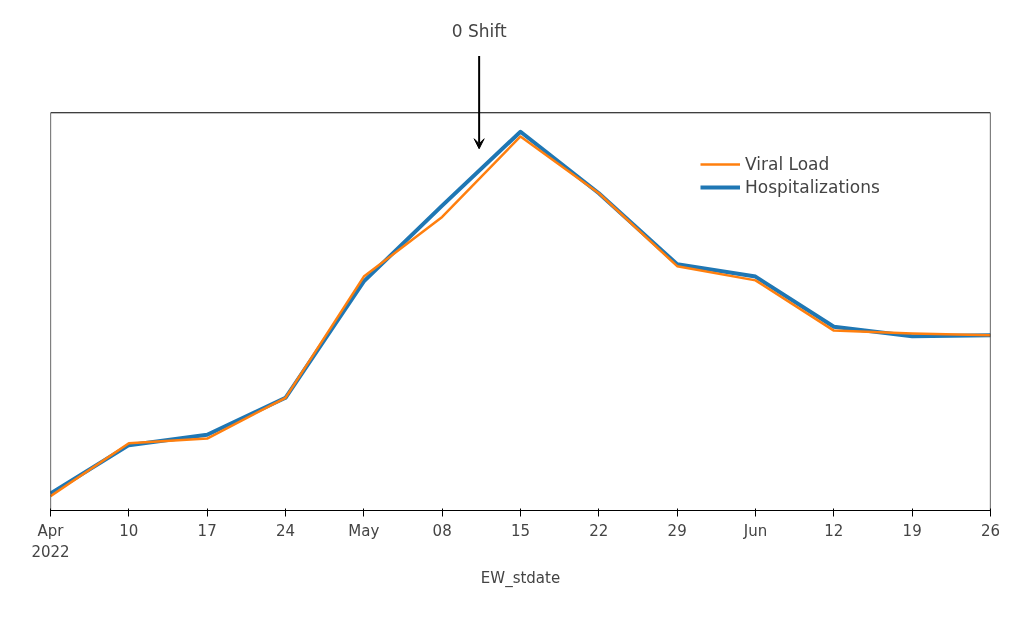  I want to click on text: 0 Shift, so click(479, 30).